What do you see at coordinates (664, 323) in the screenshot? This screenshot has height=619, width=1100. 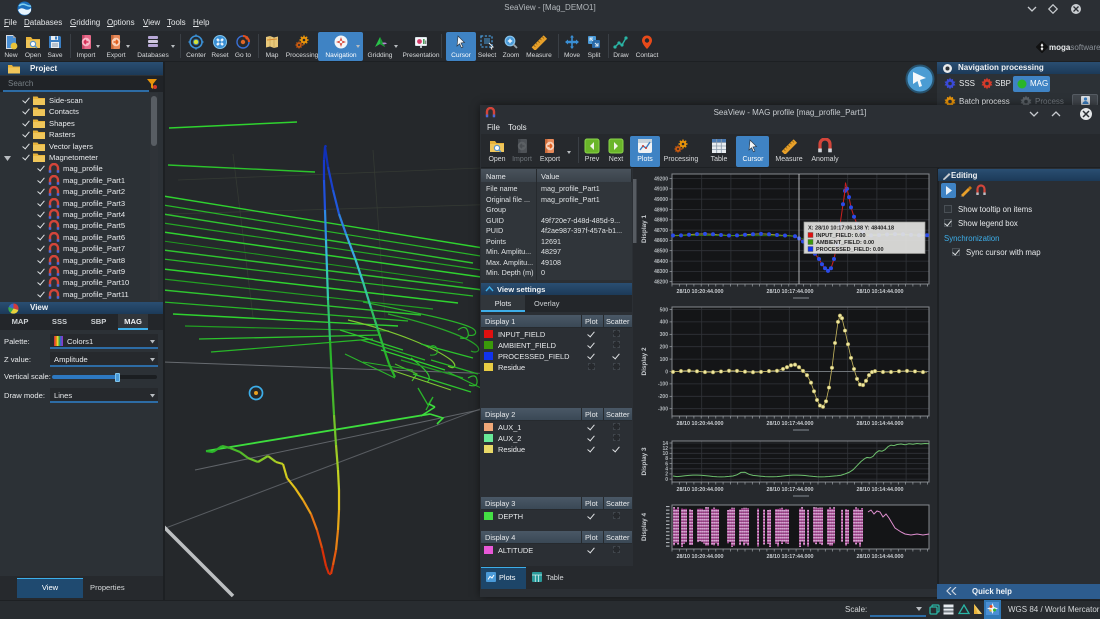 I see `svg-text: 400` at bounding box center [664, 323].